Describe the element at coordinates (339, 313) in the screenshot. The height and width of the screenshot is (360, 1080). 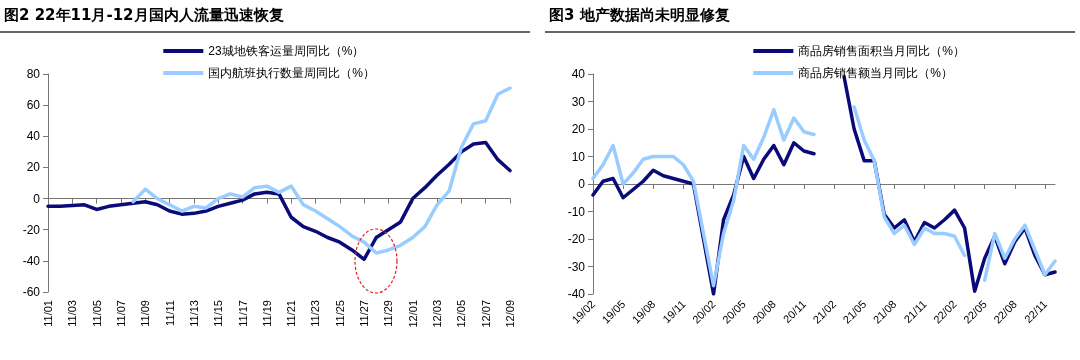
I see `x-tick-label: 11/25` at that location.